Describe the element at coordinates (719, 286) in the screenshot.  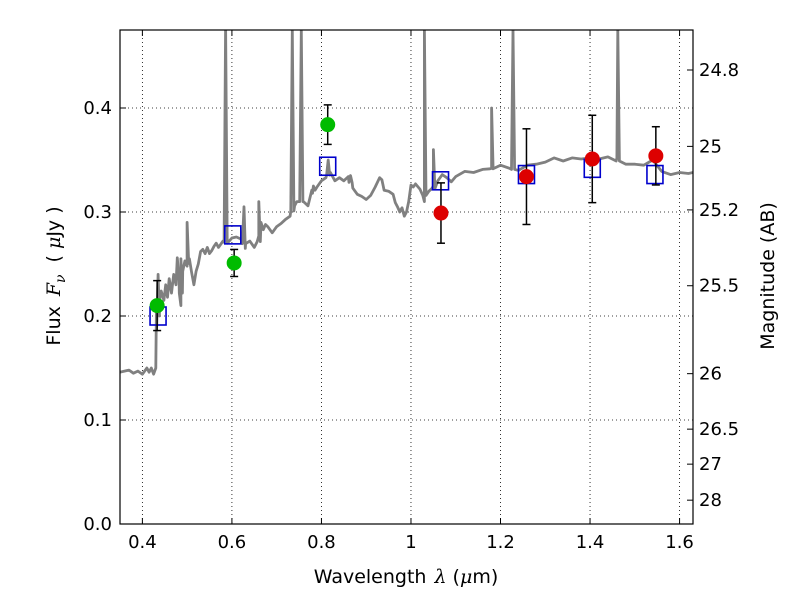
I see `y2-tick-label: 25.5` at that location.